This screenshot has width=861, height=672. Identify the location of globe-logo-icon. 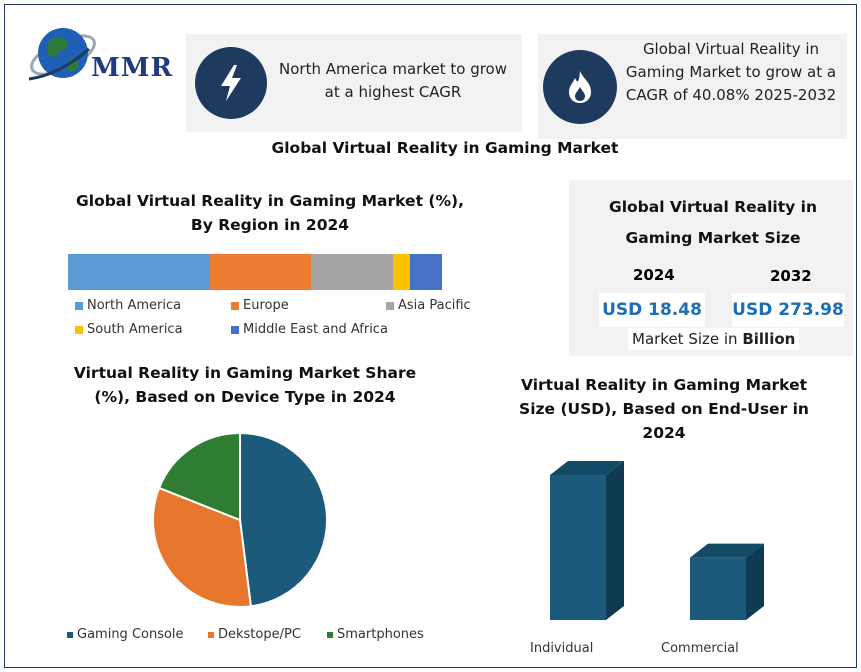
(62, 54).